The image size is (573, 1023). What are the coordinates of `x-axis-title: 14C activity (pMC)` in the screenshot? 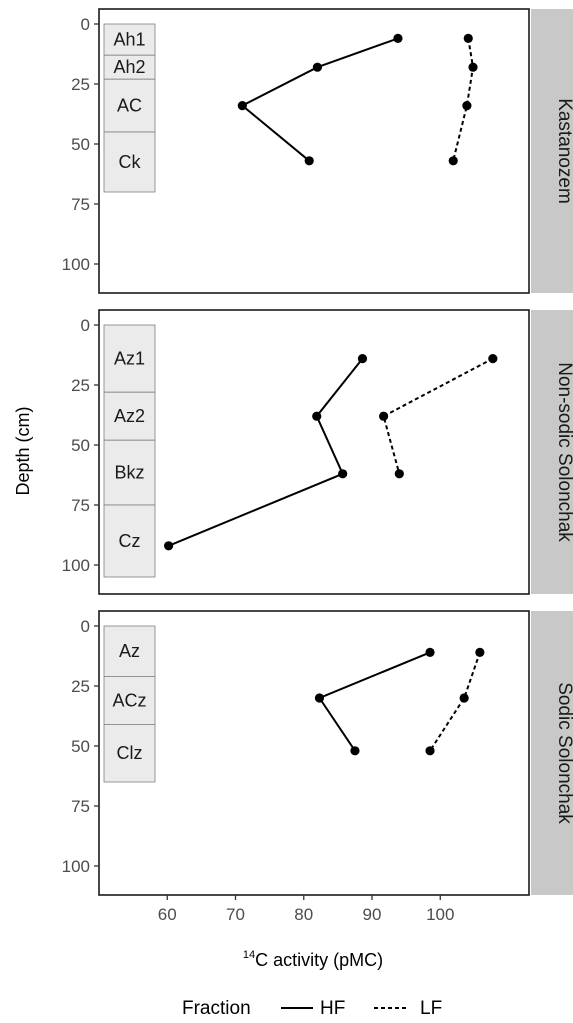 It's located at (313, 959).